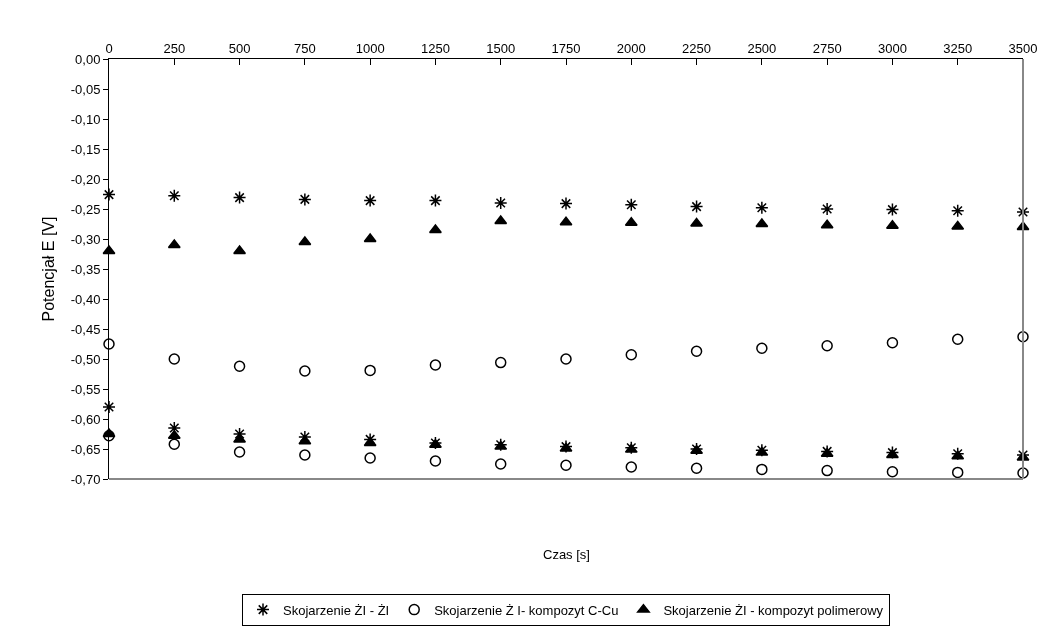 The width and height of the screenshot is (1047, 637). Describe the element at coordinates (697, 48) in the screenshot. I see `x-tick-label: 2250` at that location.